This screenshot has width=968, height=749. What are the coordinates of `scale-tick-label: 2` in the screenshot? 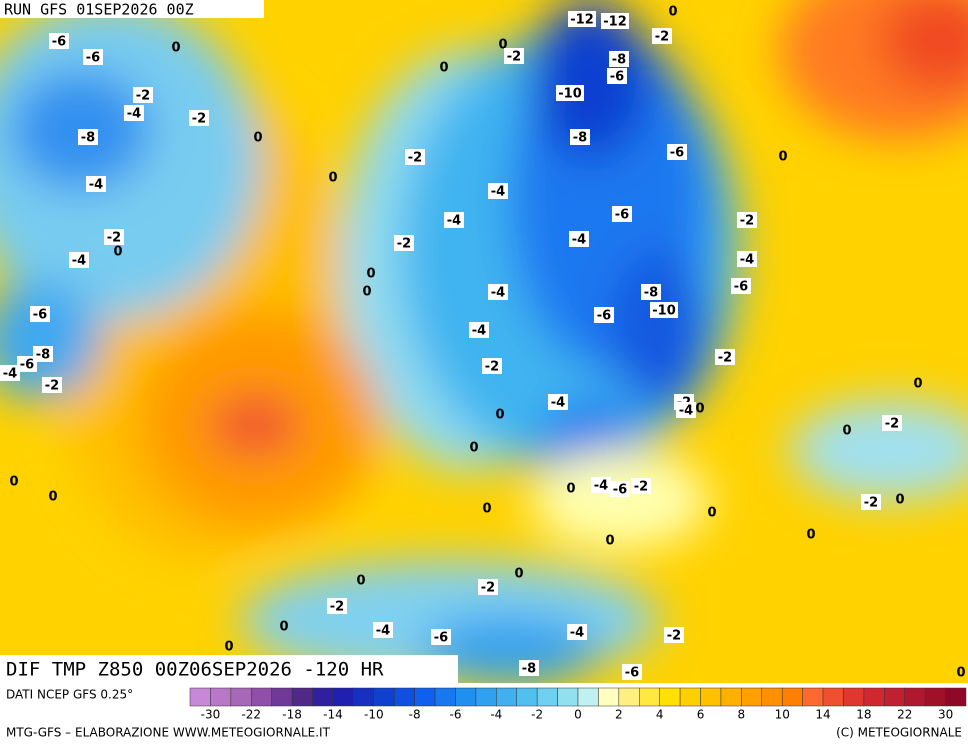 It's located at (619, 715).